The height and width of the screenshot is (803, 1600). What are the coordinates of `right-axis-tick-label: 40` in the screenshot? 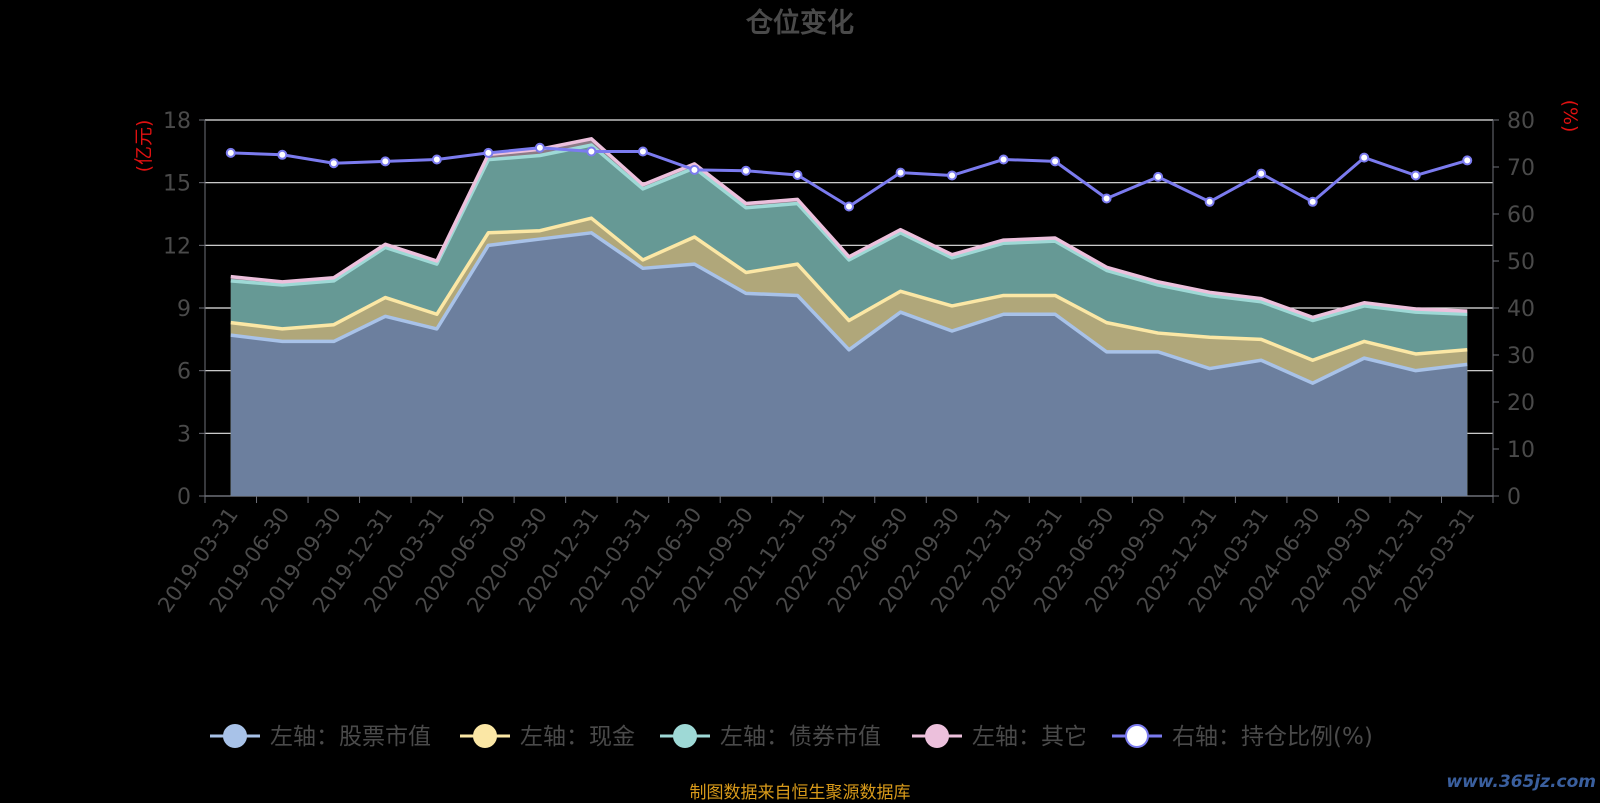 It's located at (1521, 309).